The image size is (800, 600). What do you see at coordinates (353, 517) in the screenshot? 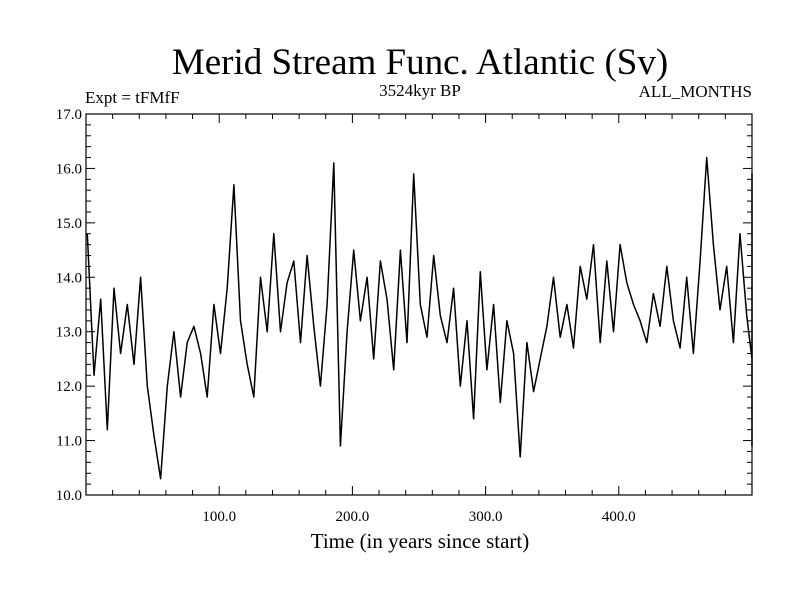
I see `x-tick-label: 200.0` at bounding box center [353, 517].